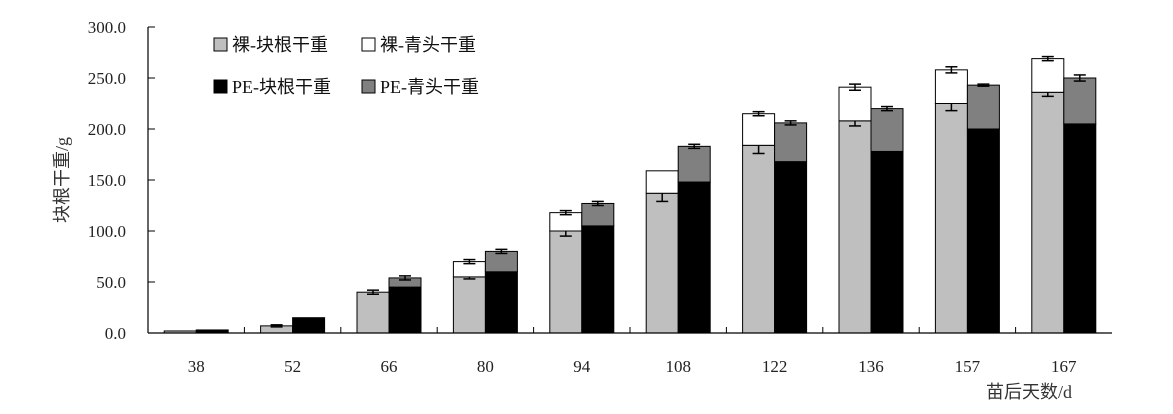  Describe the element at coordinates (111, 282) in the screenshot. I see `y-tick-label: 50.0` at that location.